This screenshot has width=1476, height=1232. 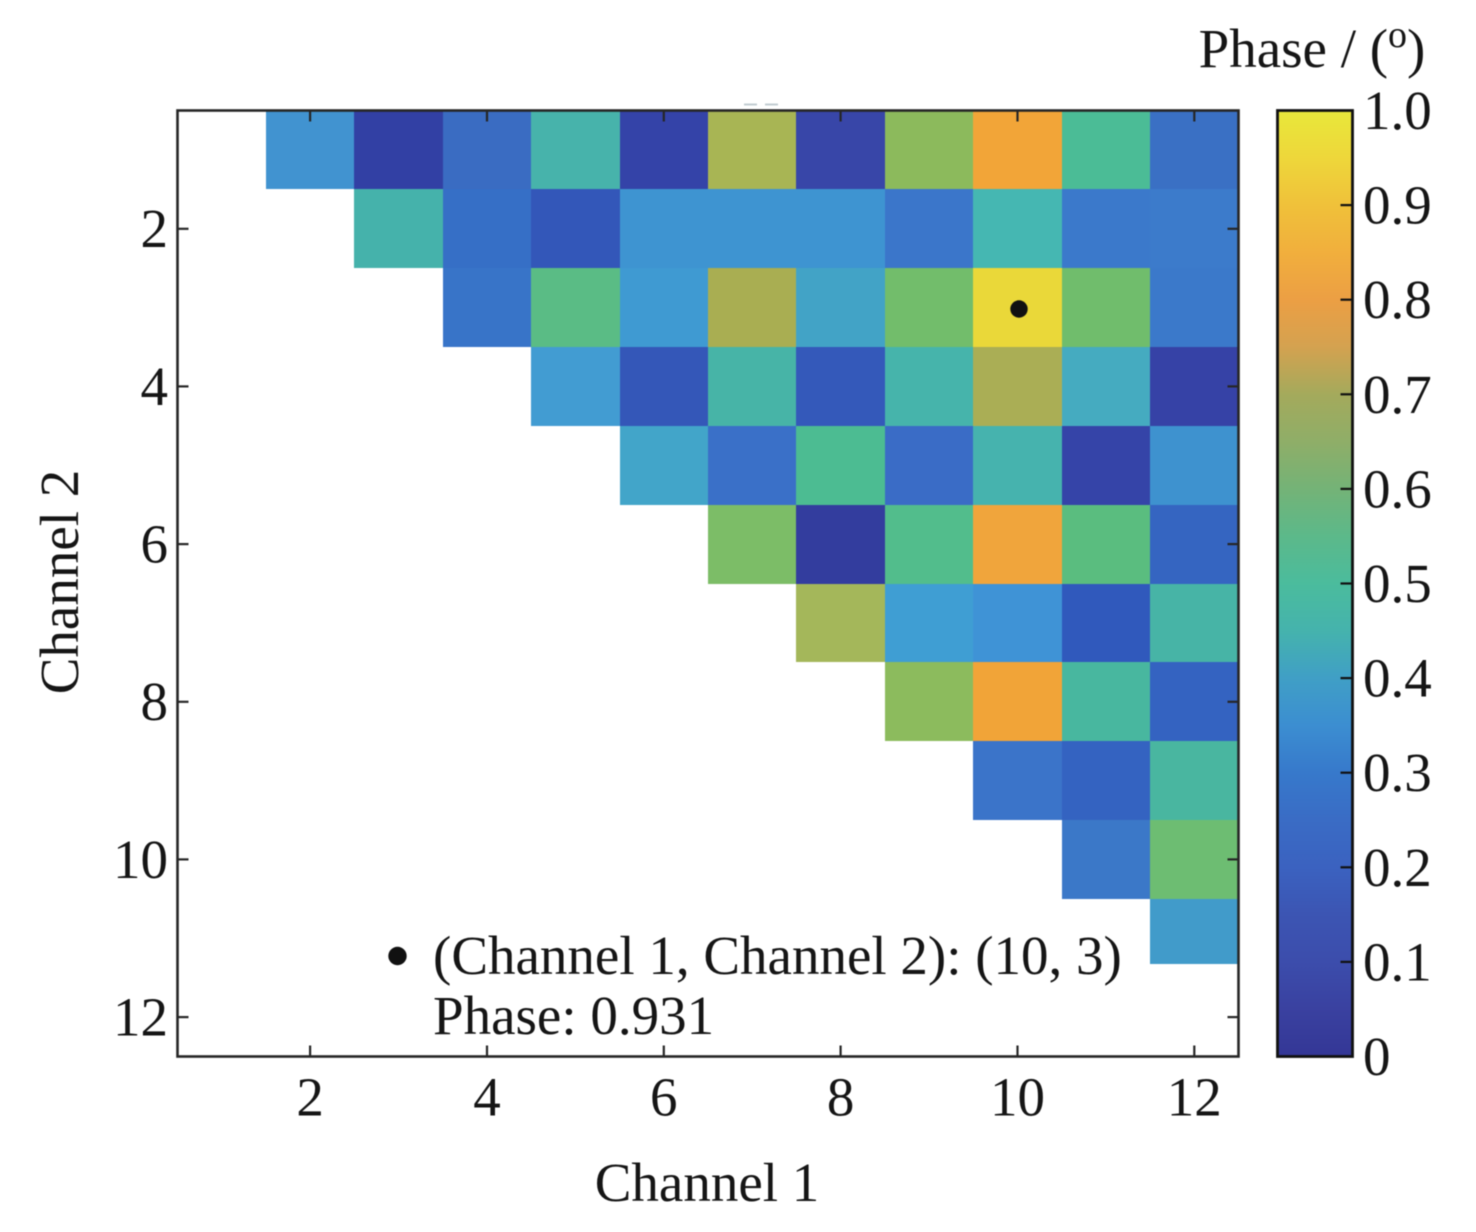 I want to click on svg-text: 0.4, so click(x=1397, y=678).